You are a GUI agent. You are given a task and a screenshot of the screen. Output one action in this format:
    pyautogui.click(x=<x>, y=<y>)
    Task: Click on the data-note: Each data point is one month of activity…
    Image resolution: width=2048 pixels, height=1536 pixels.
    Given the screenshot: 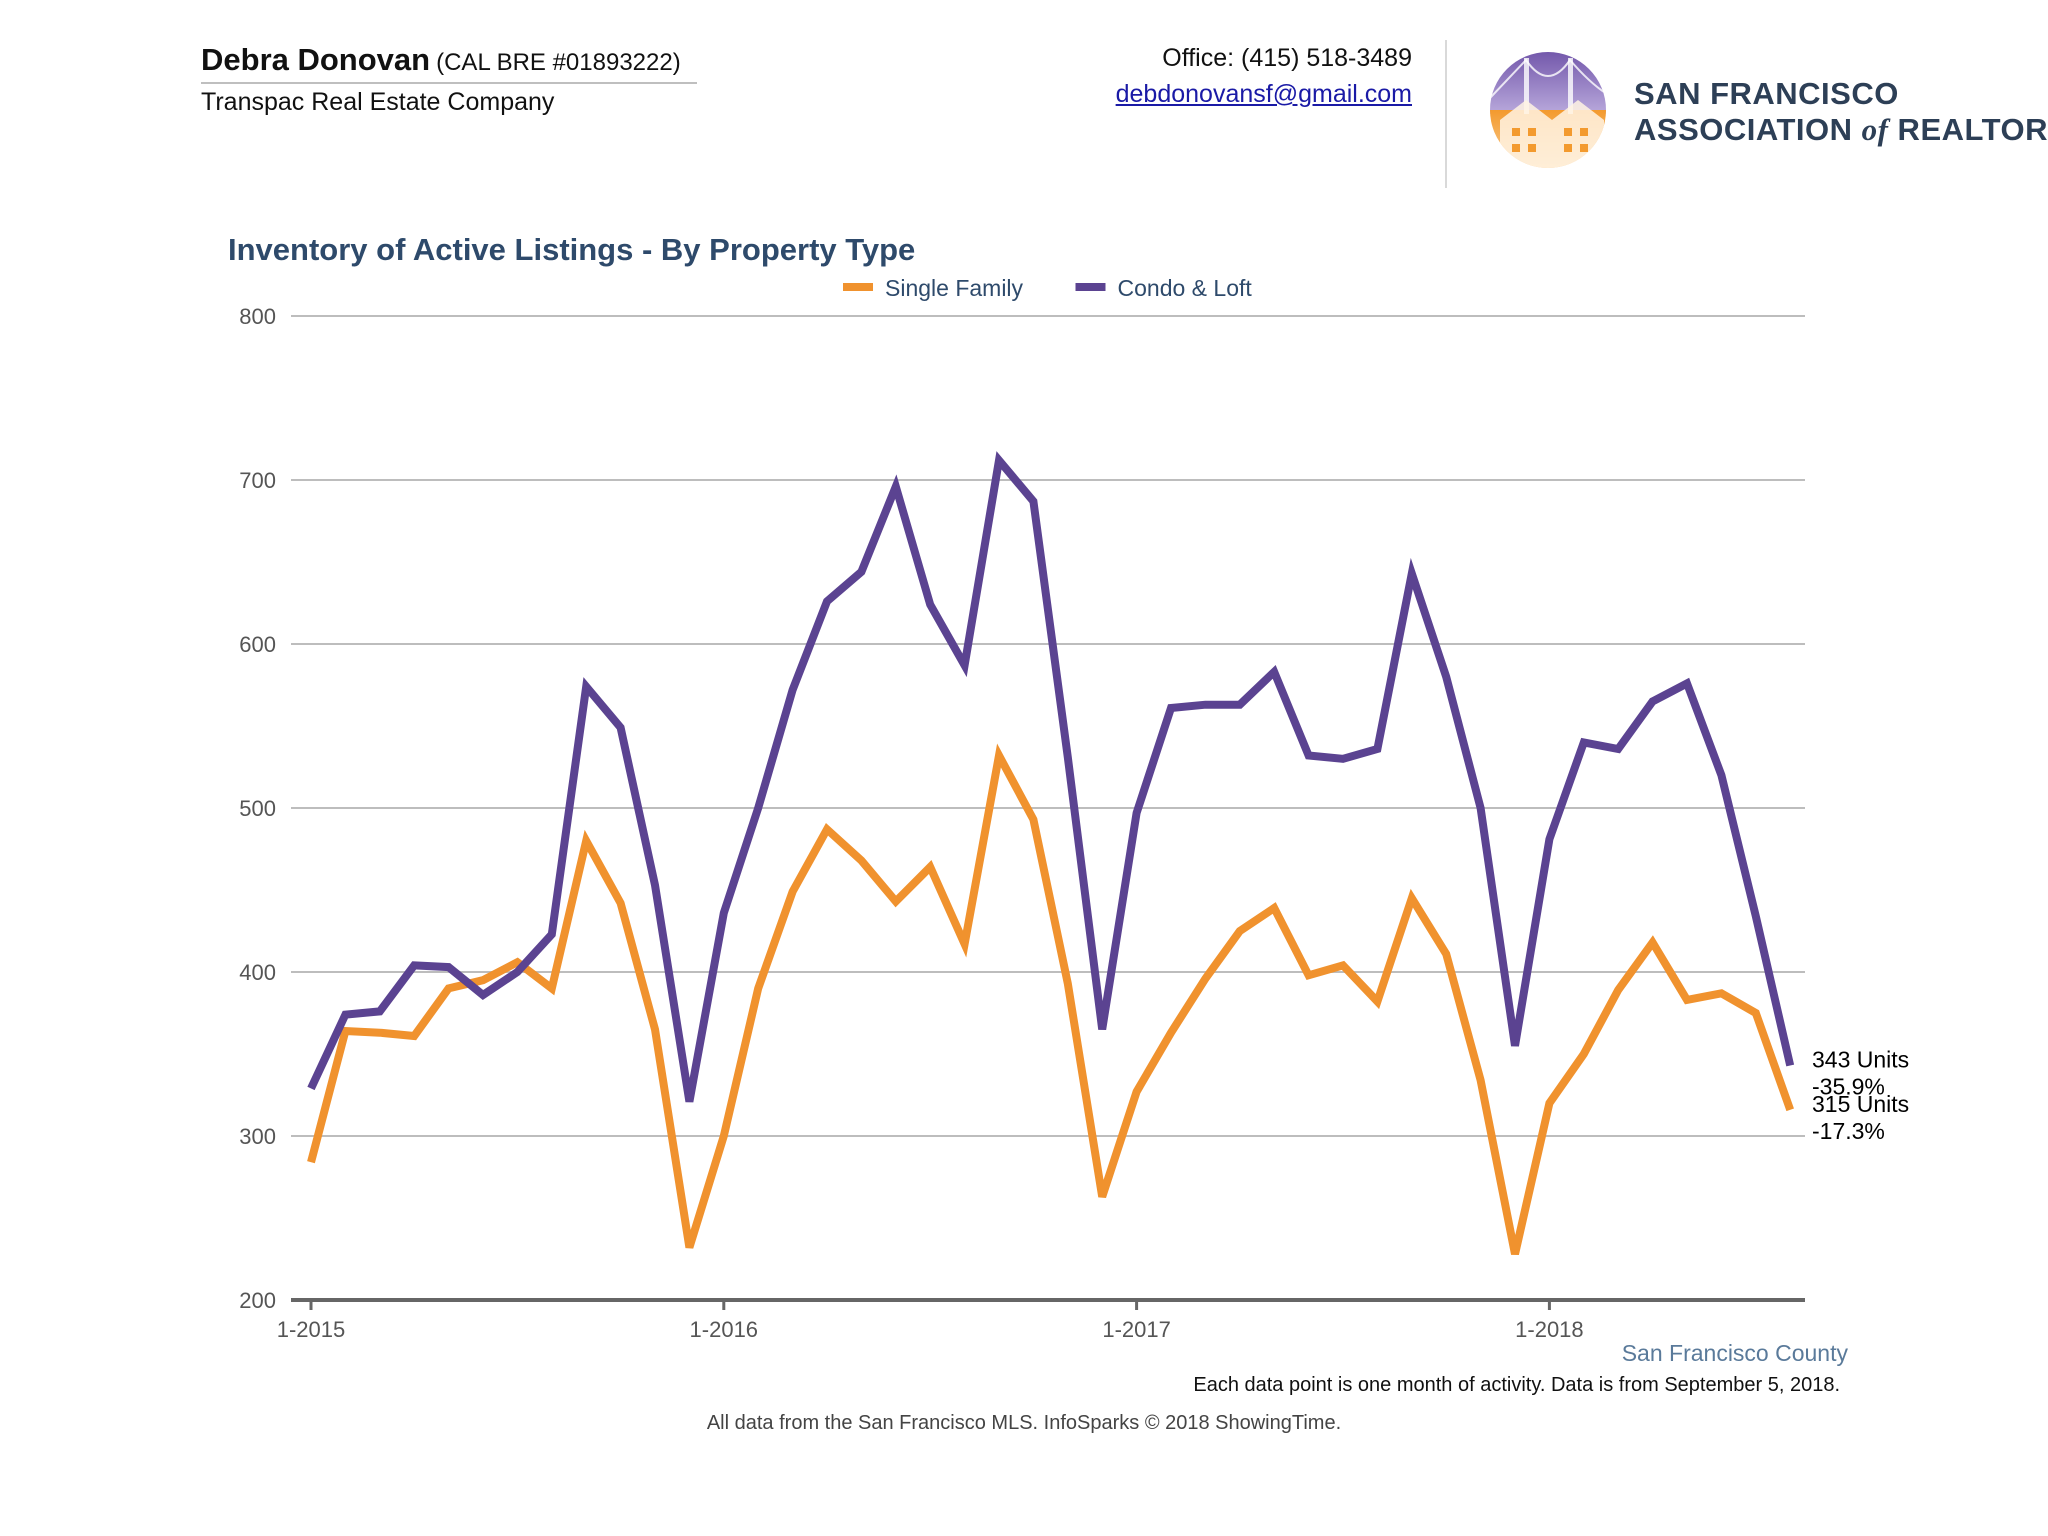 What is the action you would take?
    pyautogui.click(x=1516, y=1385)
    